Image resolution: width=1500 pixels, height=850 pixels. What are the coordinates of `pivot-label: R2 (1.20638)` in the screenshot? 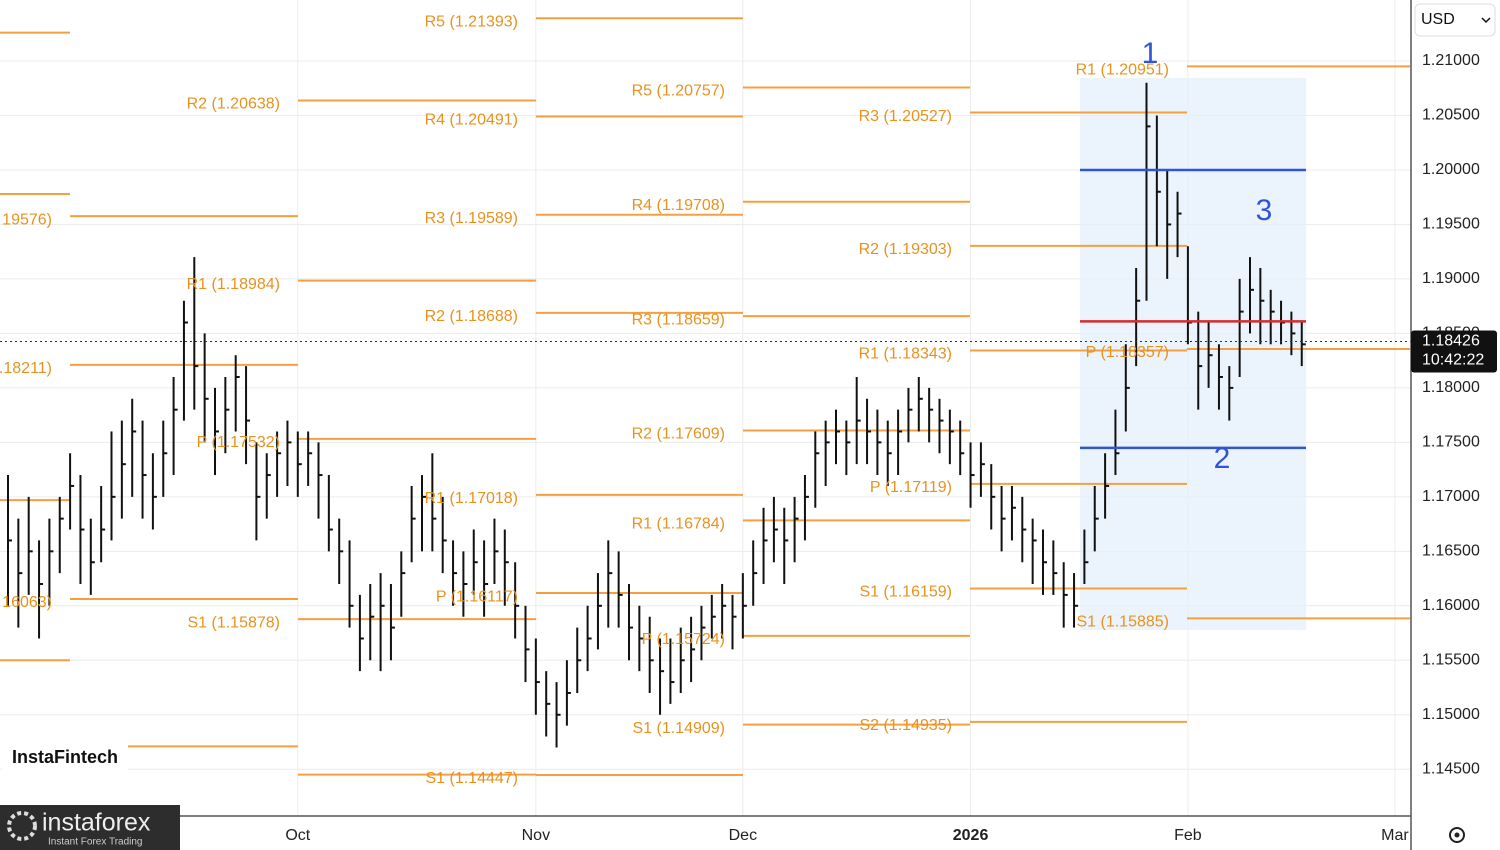 It's located at (233, 104).